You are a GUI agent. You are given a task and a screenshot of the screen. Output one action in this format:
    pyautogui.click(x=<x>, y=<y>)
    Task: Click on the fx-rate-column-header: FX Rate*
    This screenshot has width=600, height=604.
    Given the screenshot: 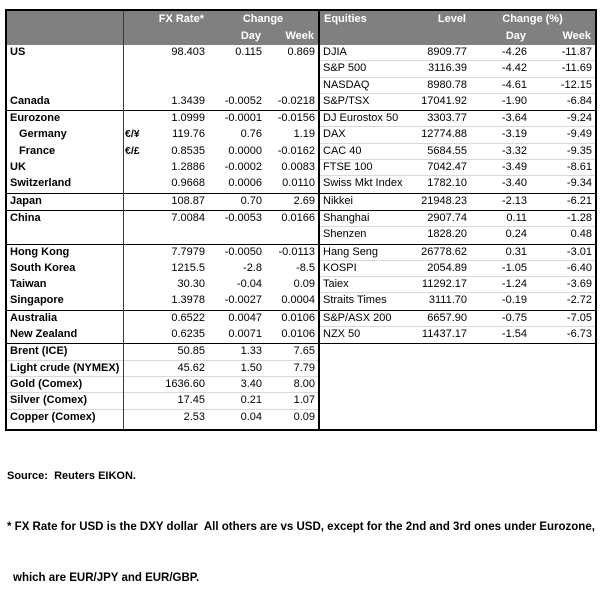 What is the action you would take?
    pyautogui.click(x=181, y=19)
    